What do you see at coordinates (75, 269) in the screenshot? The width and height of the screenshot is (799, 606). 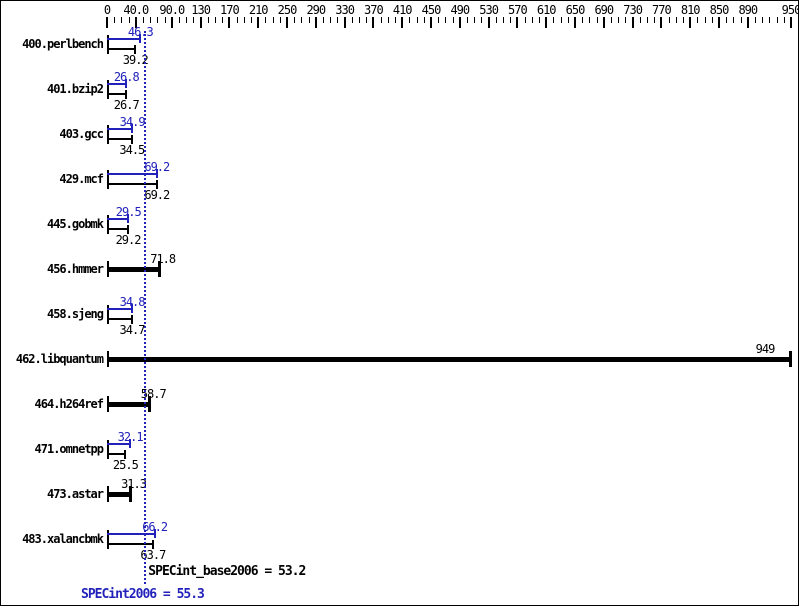 I see `benchmark-label-456-hmmer: 456.hmmer` at bounding box center [75, 269].